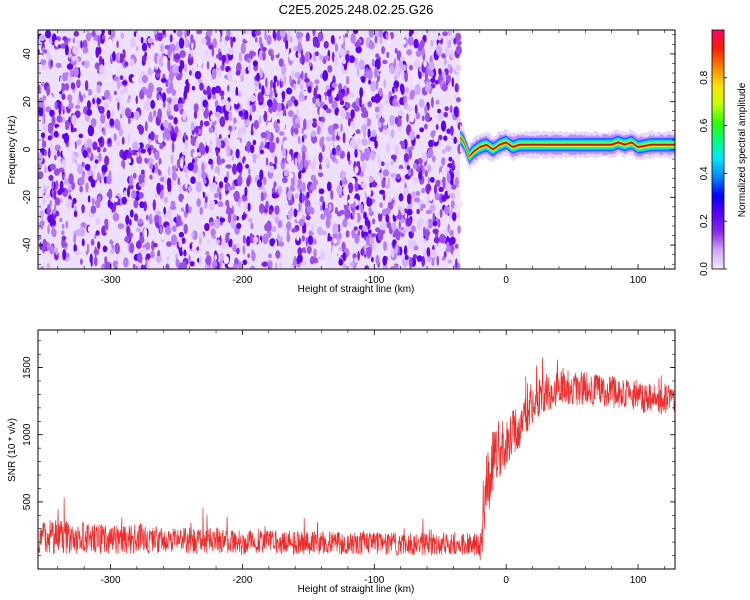 This screenshot has width=750, height=600. Describe the element at coordinates (506, 158) in the screenshot. I see `spectrogram-x-tick: 0` at that location.